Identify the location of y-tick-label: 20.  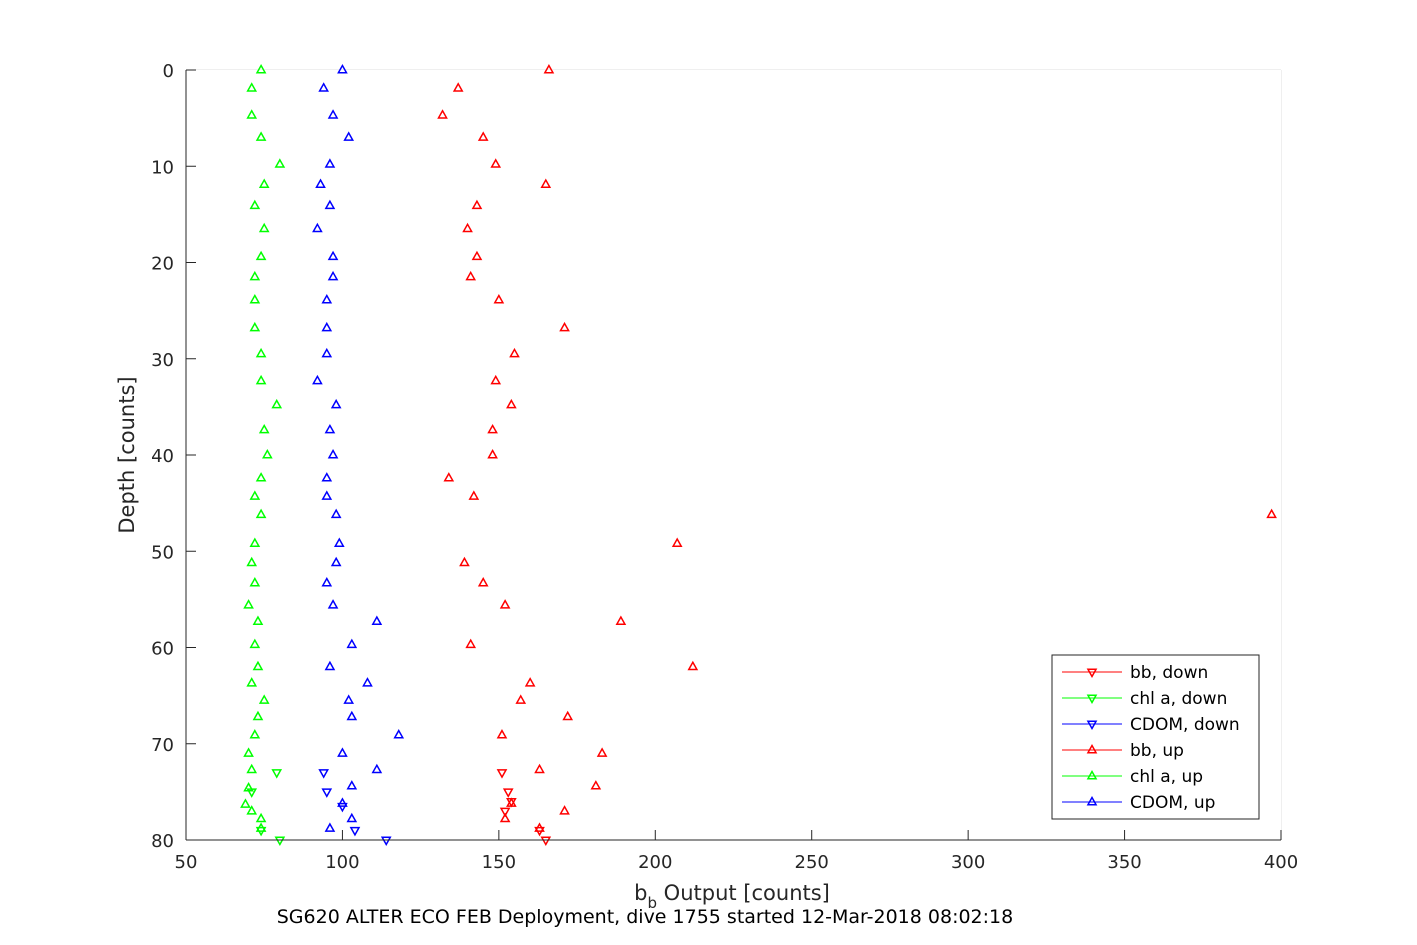
(162, 264).